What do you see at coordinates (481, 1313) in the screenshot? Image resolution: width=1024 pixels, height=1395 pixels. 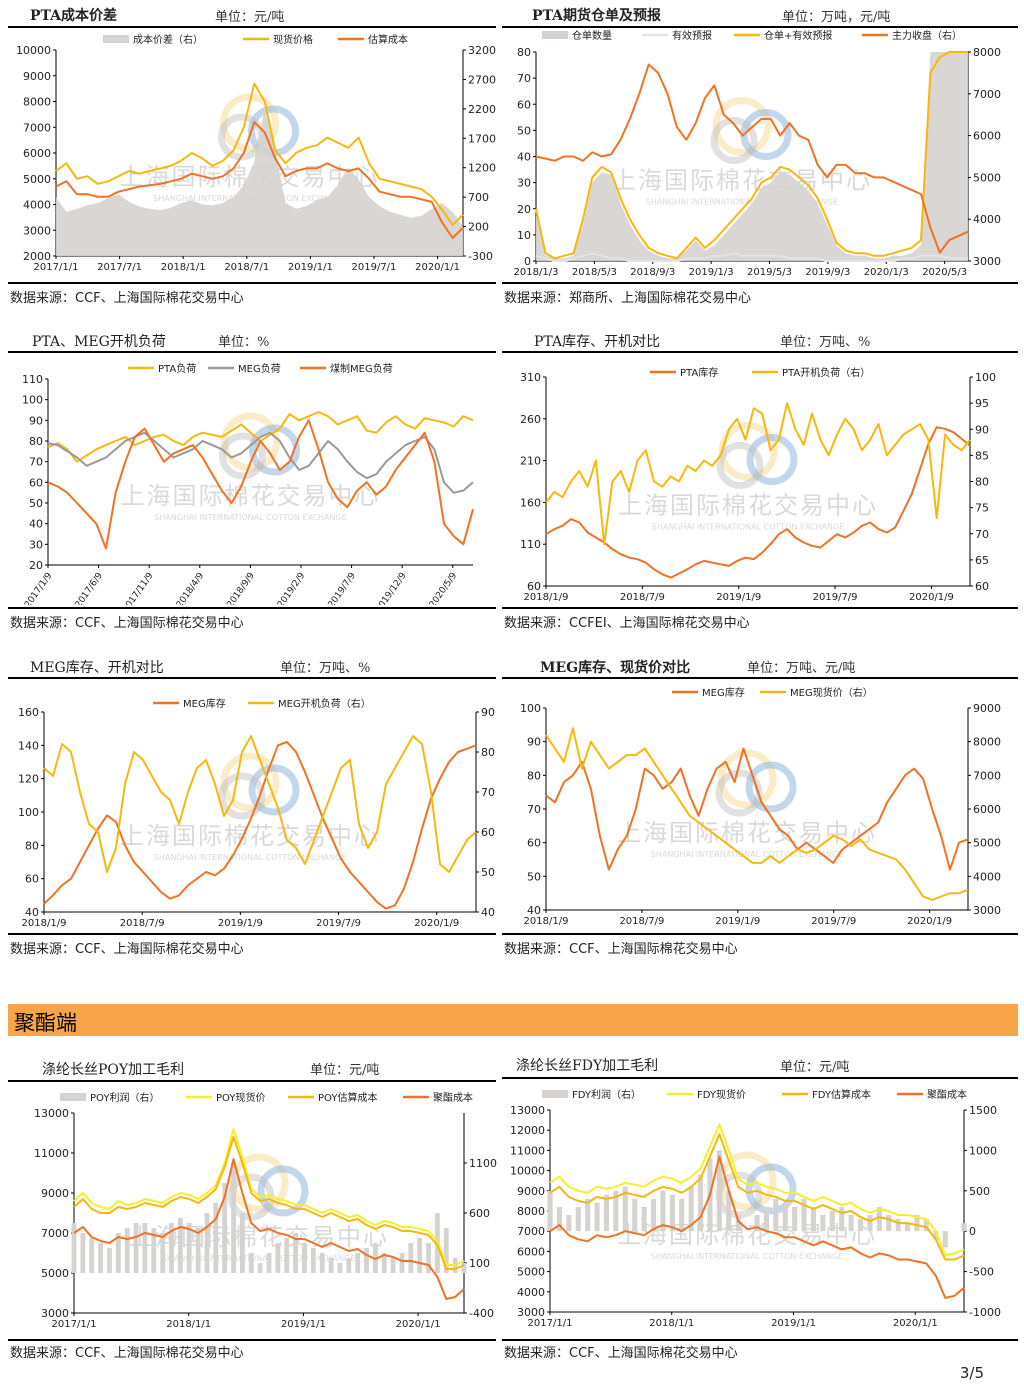 I see `y-tick-label-right: -400` at bounding box center [481, 1313].